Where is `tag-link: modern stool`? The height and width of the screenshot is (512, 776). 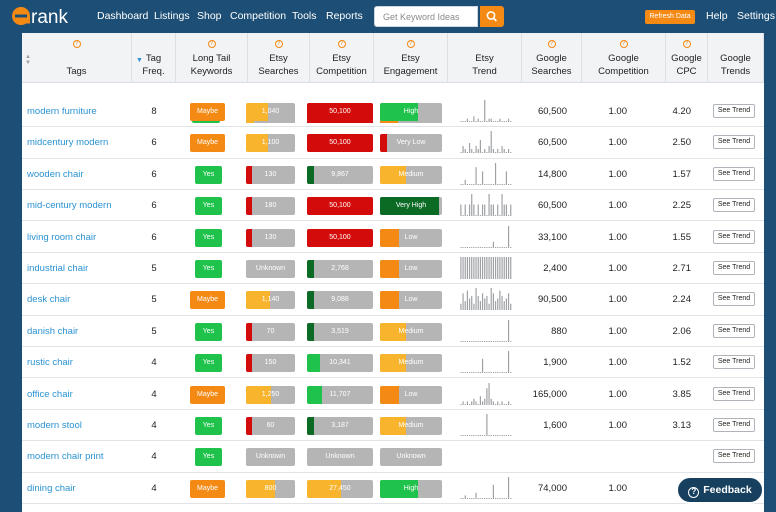 tag-link: modern stool is located at coordinates (54, 425).